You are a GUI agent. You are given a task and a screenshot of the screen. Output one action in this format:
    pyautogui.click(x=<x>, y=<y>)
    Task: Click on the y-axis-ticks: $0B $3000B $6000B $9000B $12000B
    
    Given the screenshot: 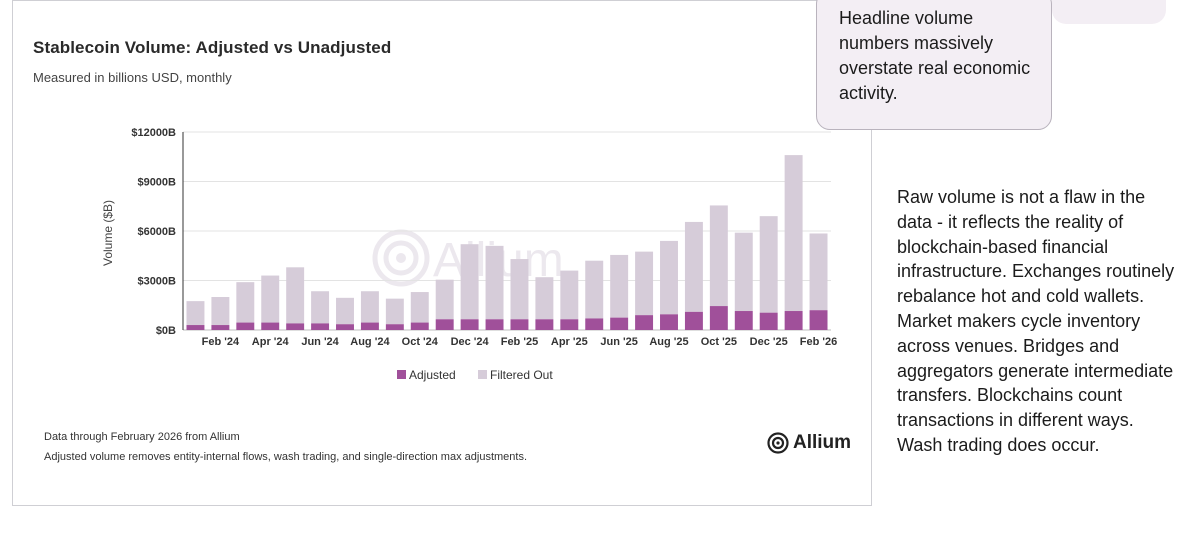 What is the action you would take?
    pyautogui.click(x=153, y=232)
    